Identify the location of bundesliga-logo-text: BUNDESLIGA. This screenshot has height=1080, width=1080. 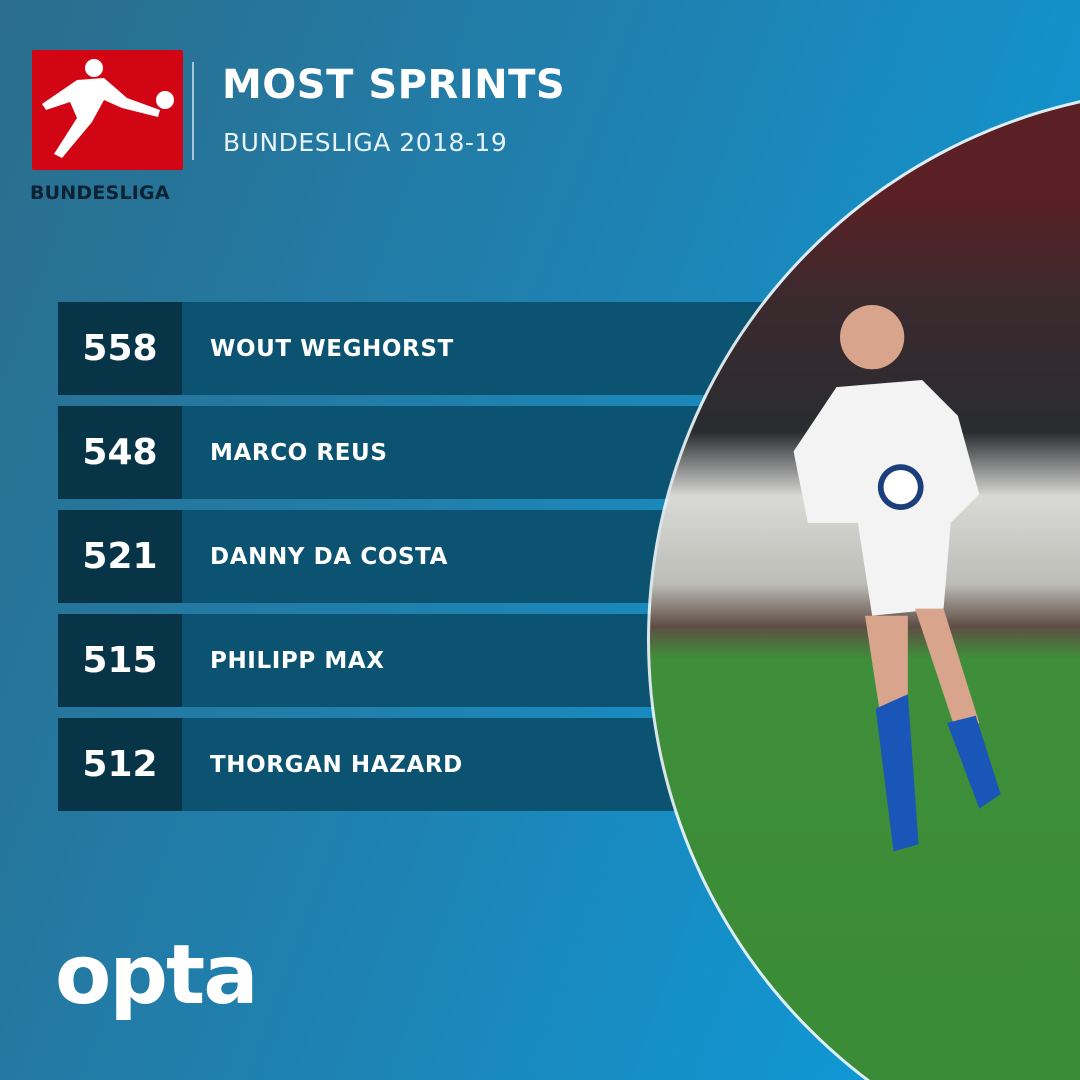
(100, 193).